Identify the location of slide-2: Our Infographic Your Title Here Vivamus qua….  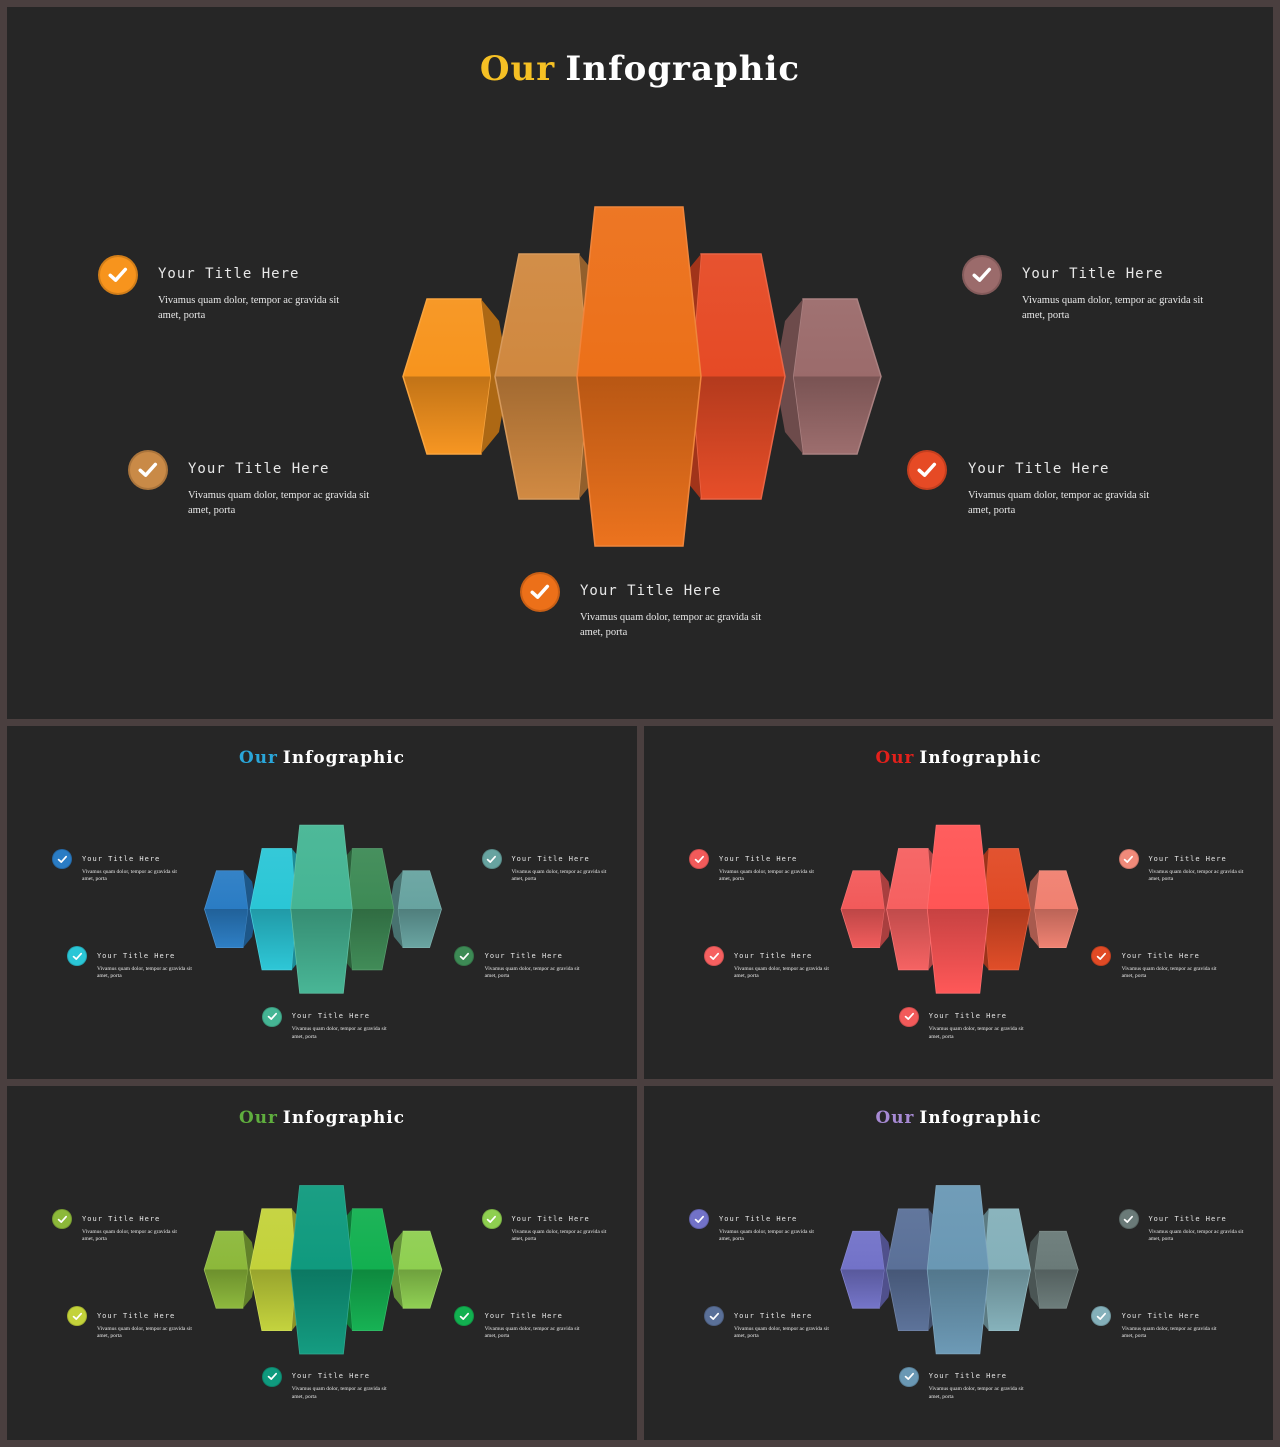
(322, 902).